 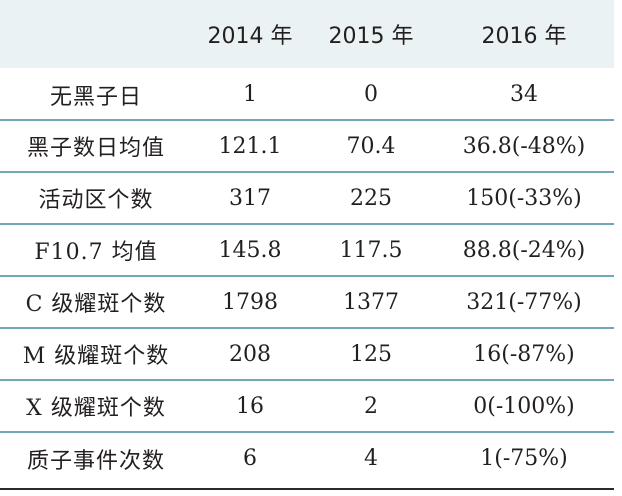 What do you see at coordinates (250, 250) in the screenshot?
I see `cell-2014: 145.8` at bounding box center [250, 250].